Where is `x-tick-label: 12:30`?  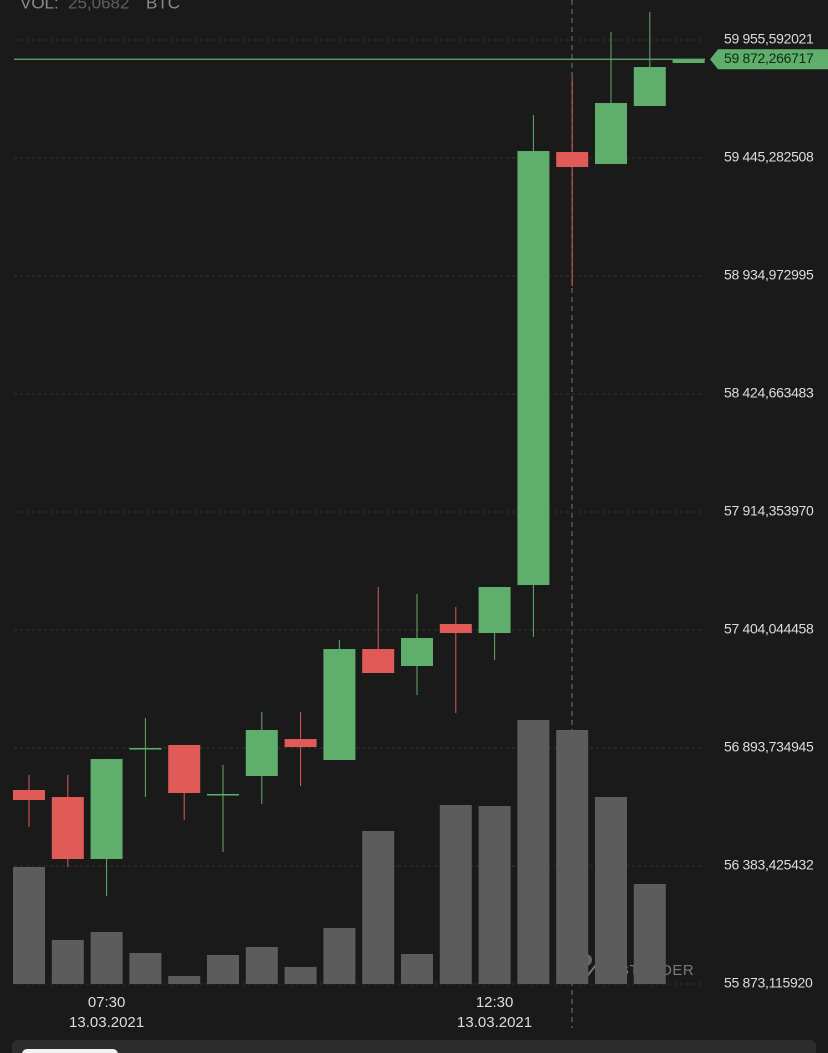
x-tick-label: 12:30 is located at coordinates (495, 1002).